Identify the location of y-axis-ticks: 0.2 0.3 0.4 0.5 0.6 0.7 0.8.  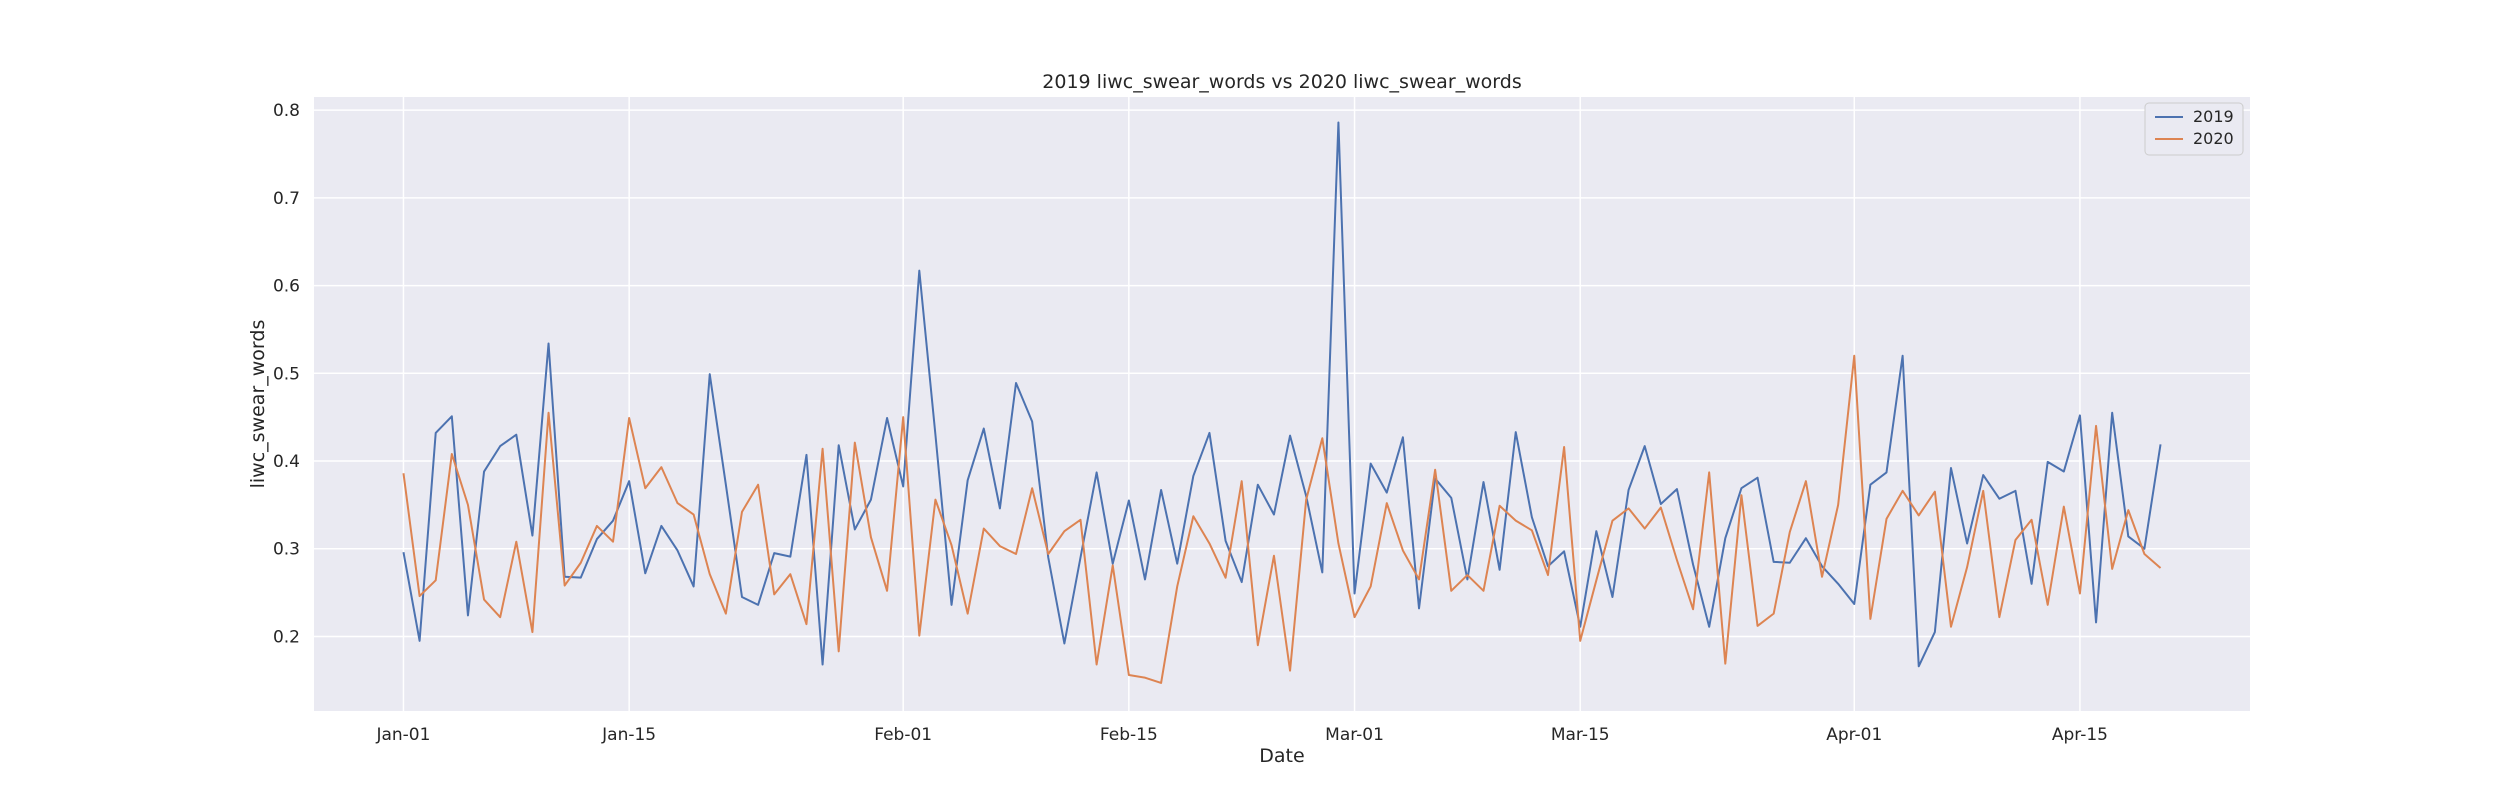
(286, 374).